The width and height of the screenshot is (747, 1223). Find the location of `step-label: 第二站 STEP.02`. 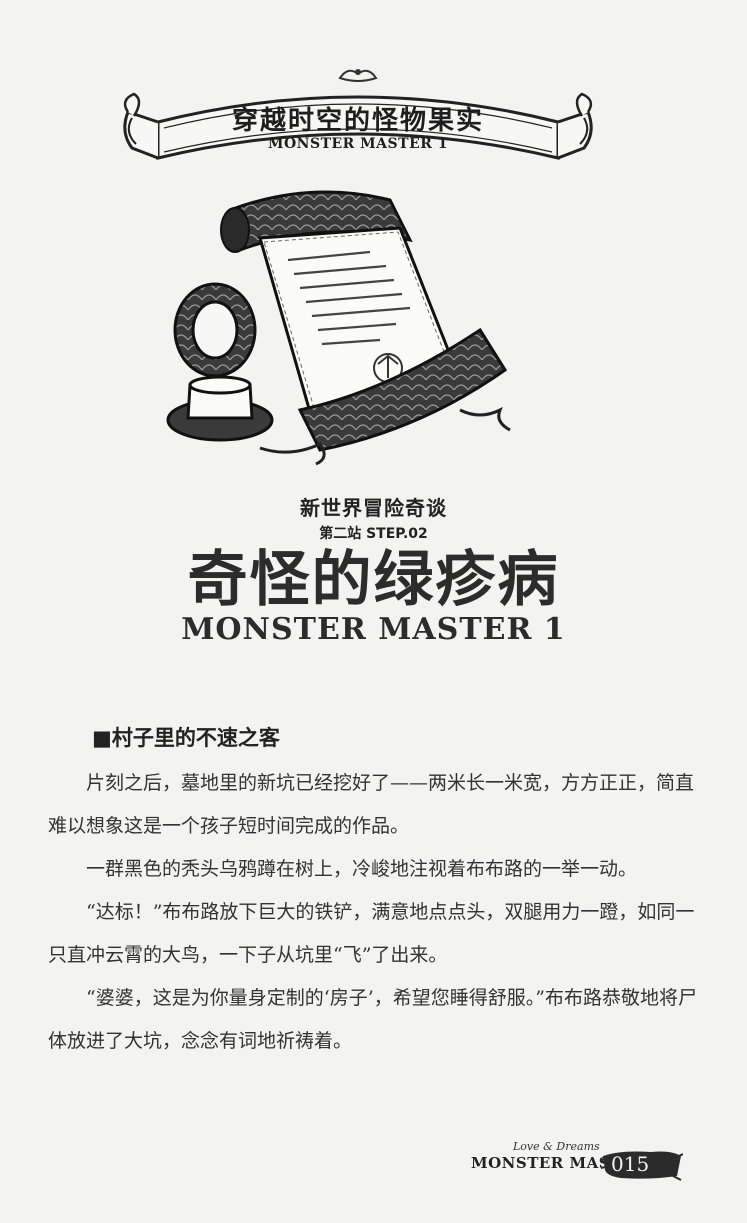

step-label: 第二站 STEP.02 is located at coordinates (373, 534).